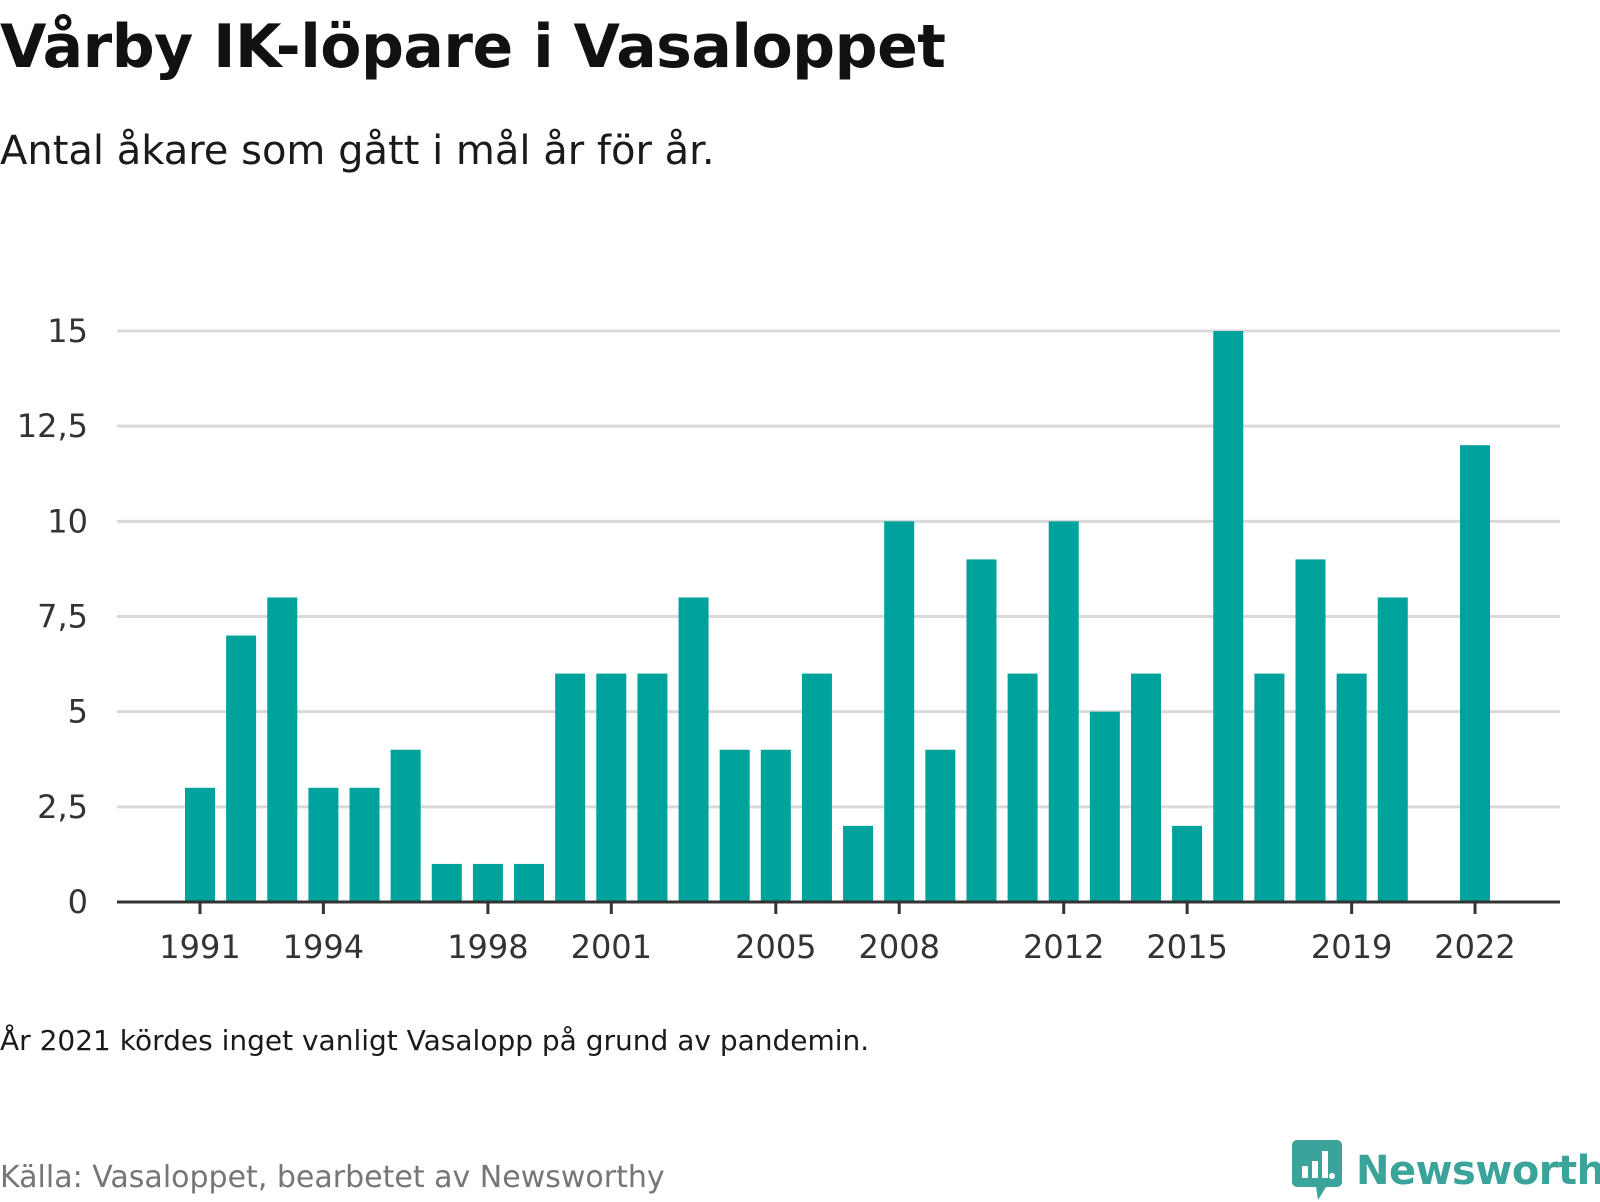 The height and width of the screenshot is (1202, 1600). What do you see at coordinates (487, 947) in the screenshot?
I see `x-tick-label: 1998` at bounding box center [487, 947].